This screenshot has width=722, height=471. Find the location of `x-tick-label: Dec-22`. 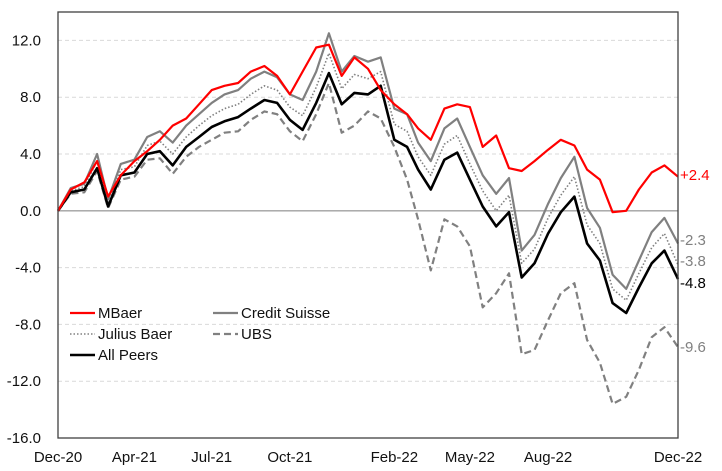

x-tick-label: Dec-22 is located at coordinates (678, 457).